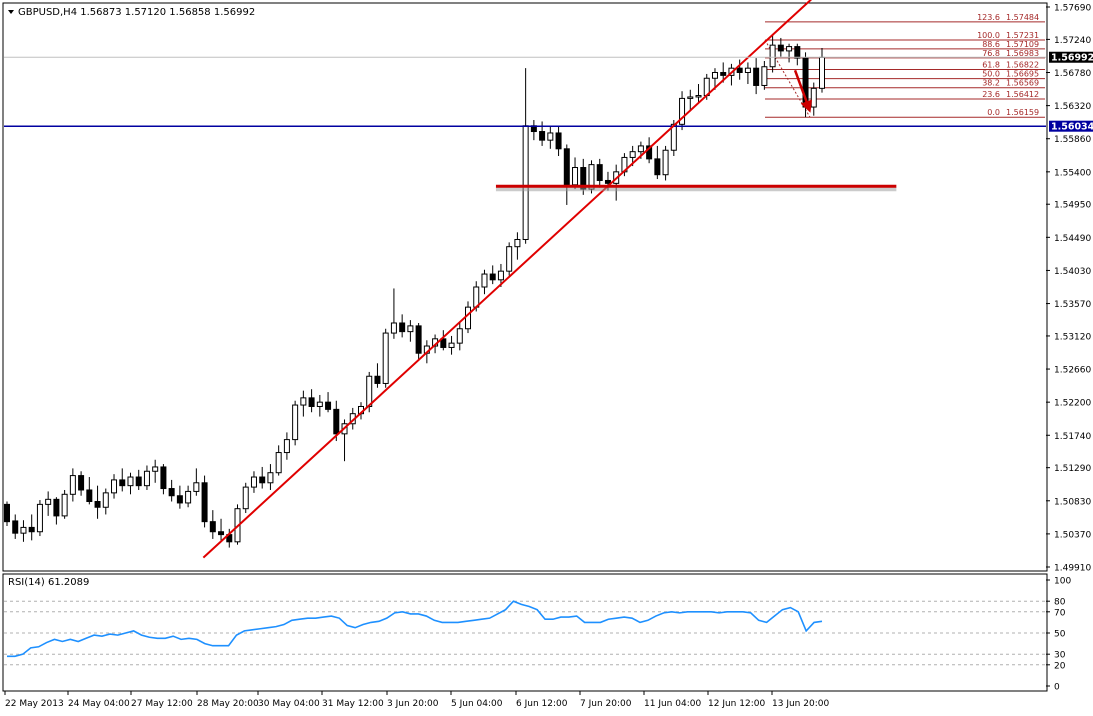 This screenshot has width=1093, height=716. What do you see at coordinates (1060, 635) in the screenshot?
I see `rsi-tick-label: 50` at bounding box center [1060, 635].